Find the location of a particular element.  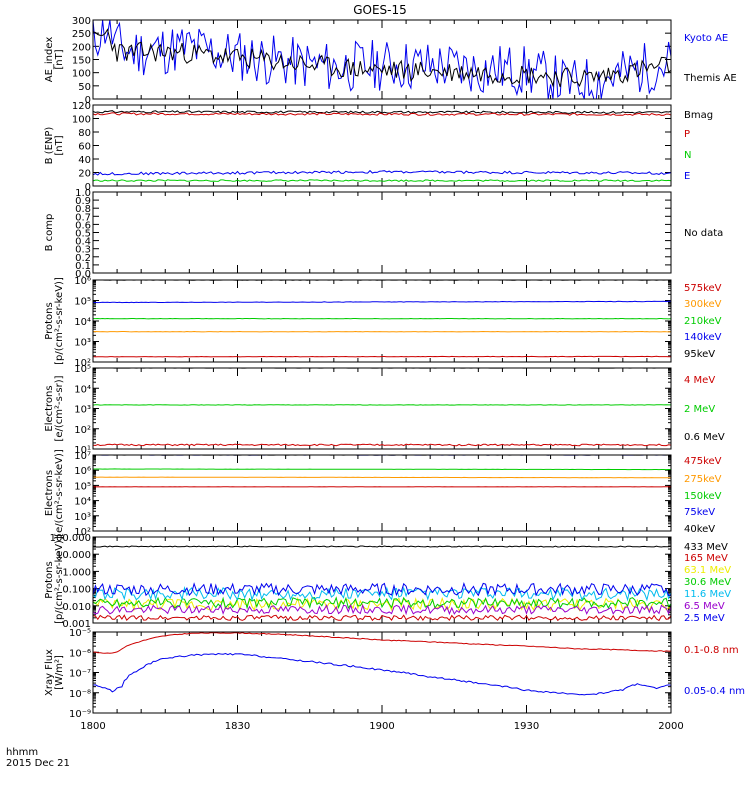

y-tick-label: 10⁵ is located at coordinates (82, 302).